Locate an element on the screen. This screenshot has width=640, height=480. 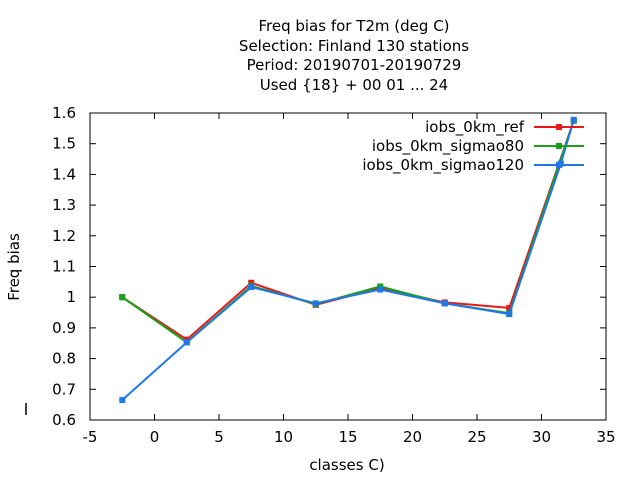
x-tick-labels: -5 0 5 10 15 20 25 30 35 is located at coordinates (349, 437).